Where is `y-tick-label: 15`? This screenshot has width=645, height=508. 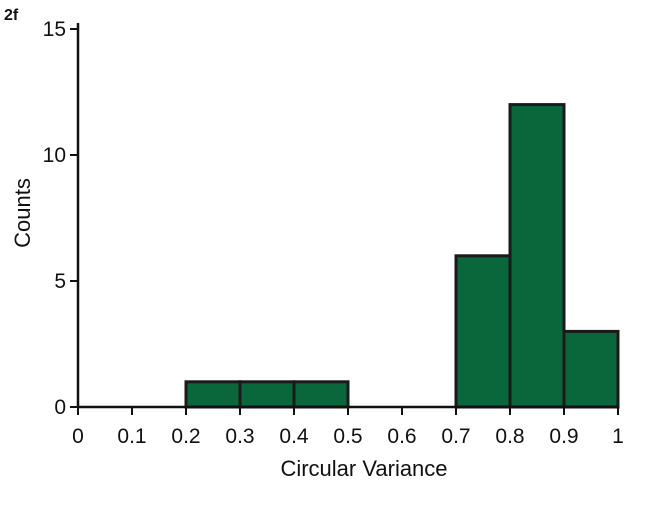 y-tick-label: 15 is located at coordinates (54, 29).